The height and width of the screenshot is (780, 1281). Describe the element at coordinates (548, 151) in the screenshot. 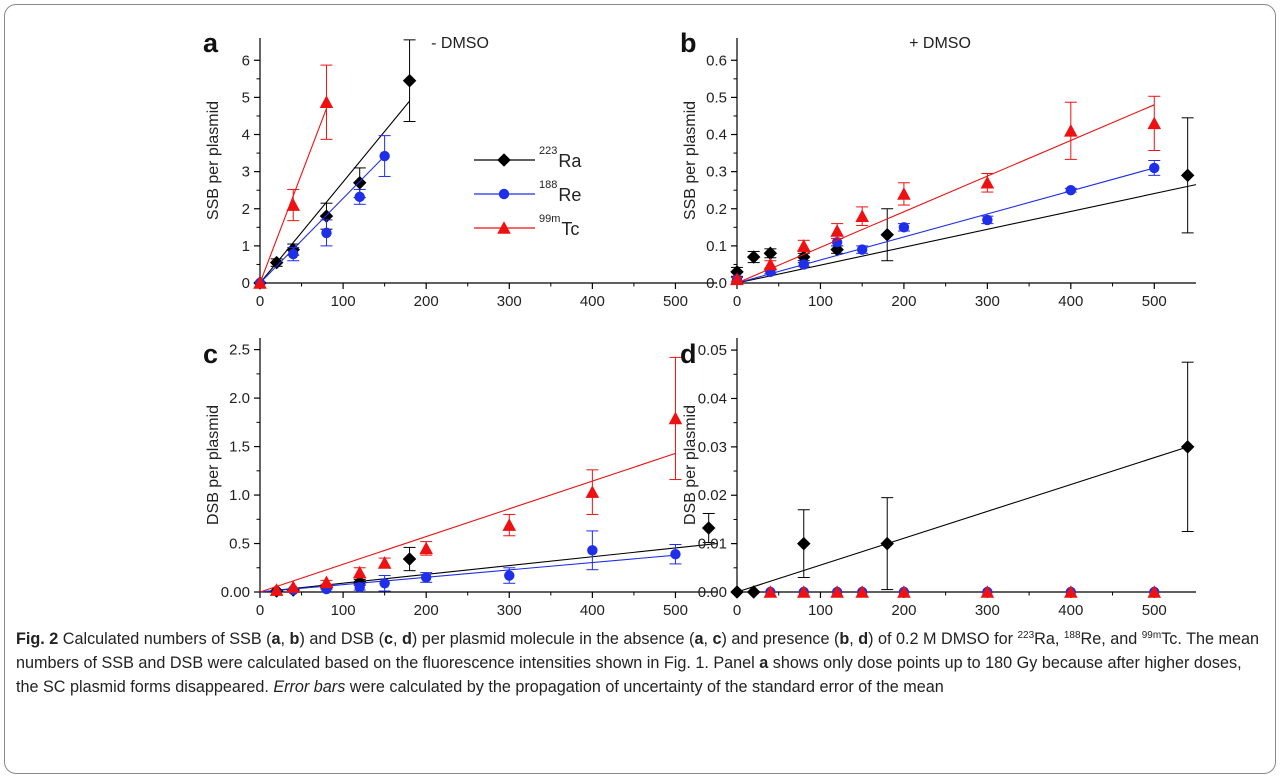

I see `legend-mass: 223` at that location.